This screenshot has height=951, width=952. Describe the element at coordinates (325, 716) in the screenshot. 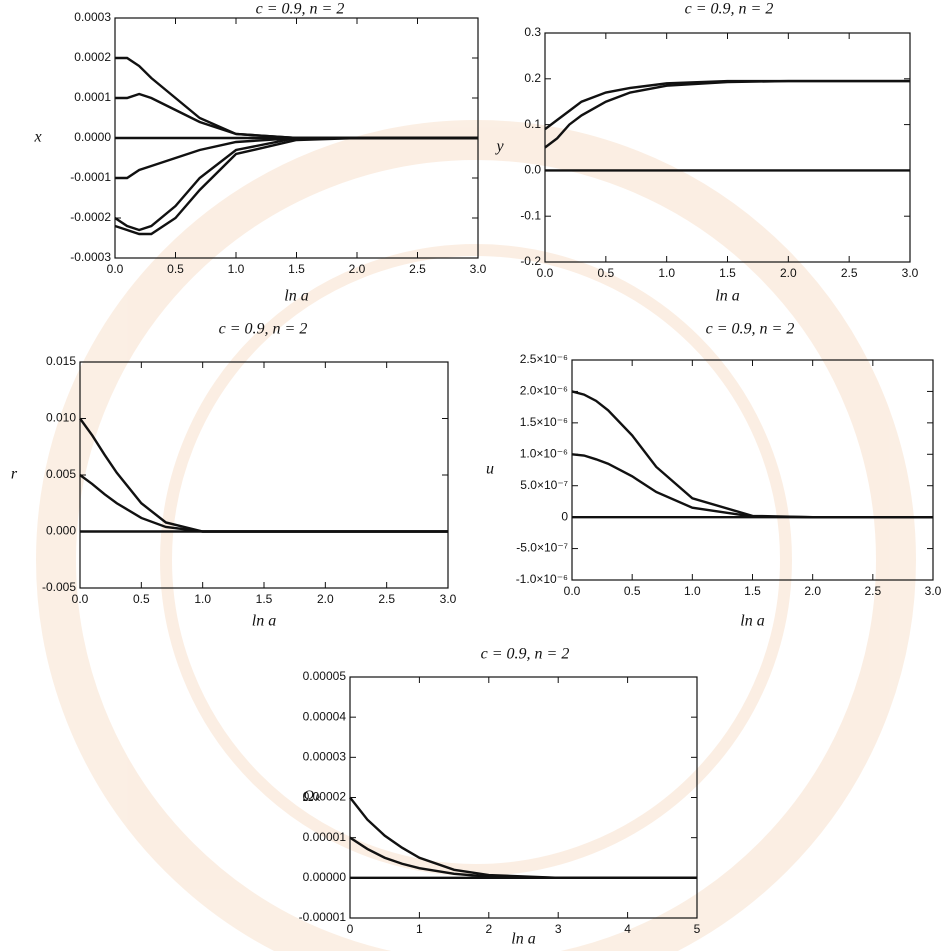

I see `y-tick-label: 0.00004` at that location.